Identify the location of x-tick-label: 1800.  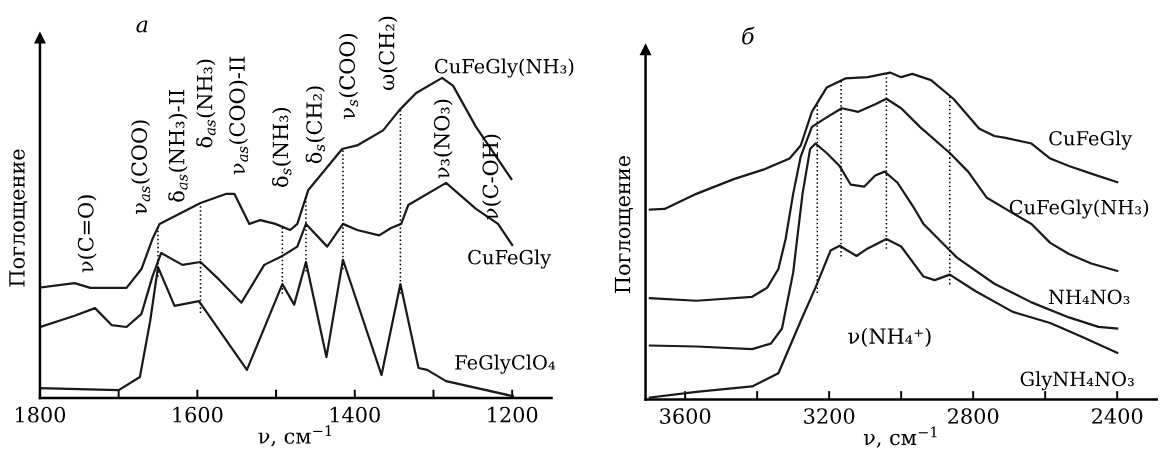
(40, 414).